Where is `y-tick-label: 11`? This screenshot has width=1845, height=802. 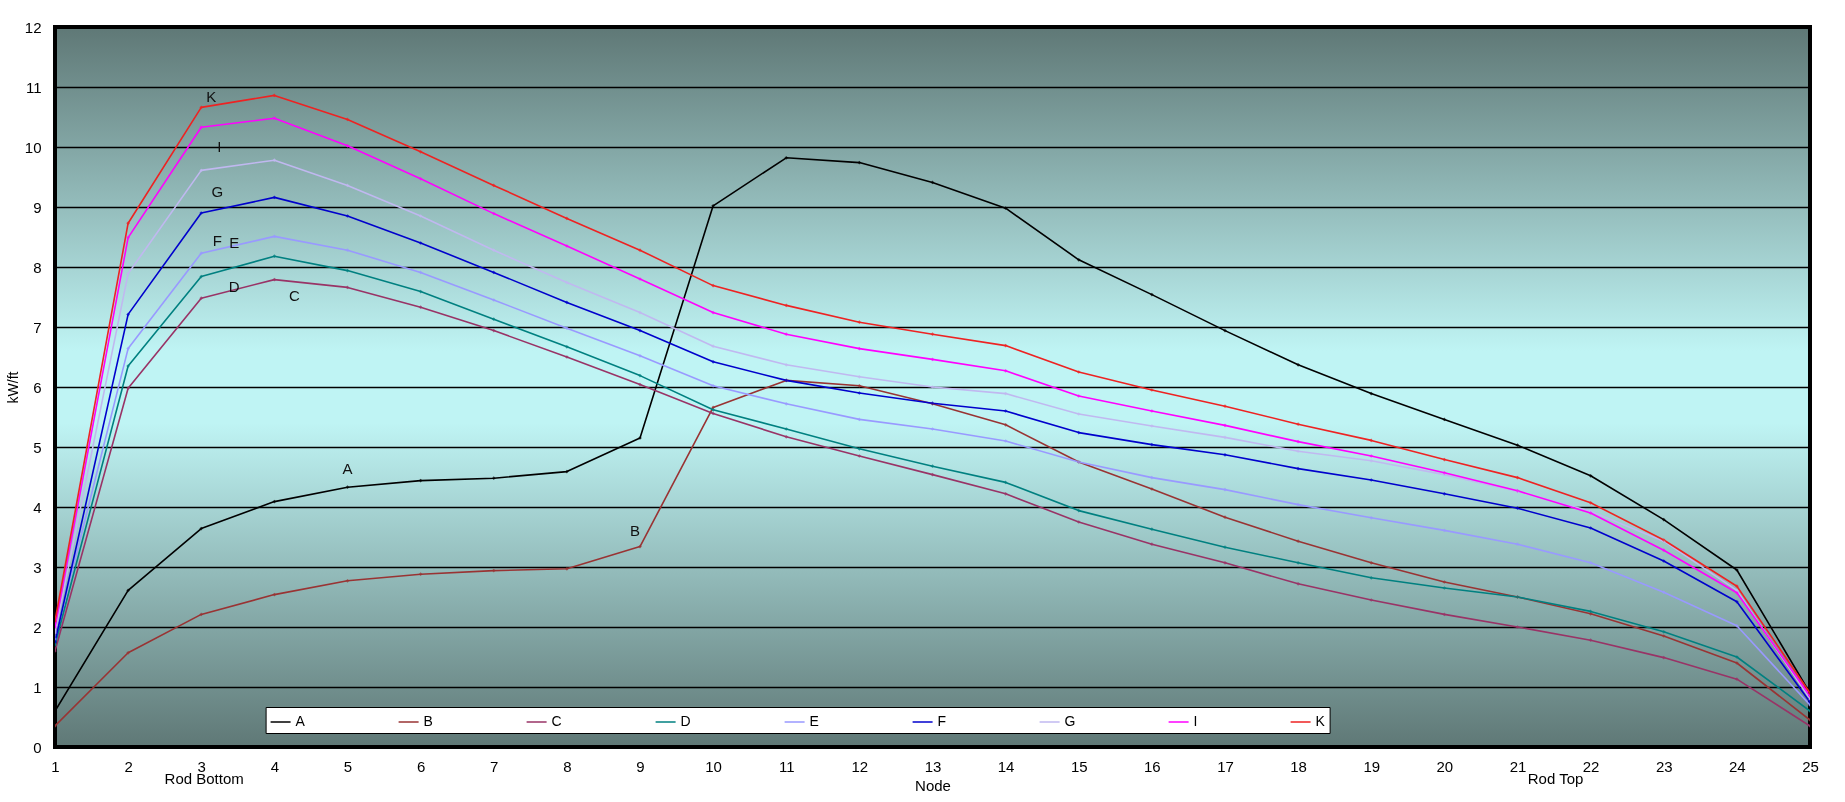 y-tick-label: 11 is located at coordinates (33, 87).